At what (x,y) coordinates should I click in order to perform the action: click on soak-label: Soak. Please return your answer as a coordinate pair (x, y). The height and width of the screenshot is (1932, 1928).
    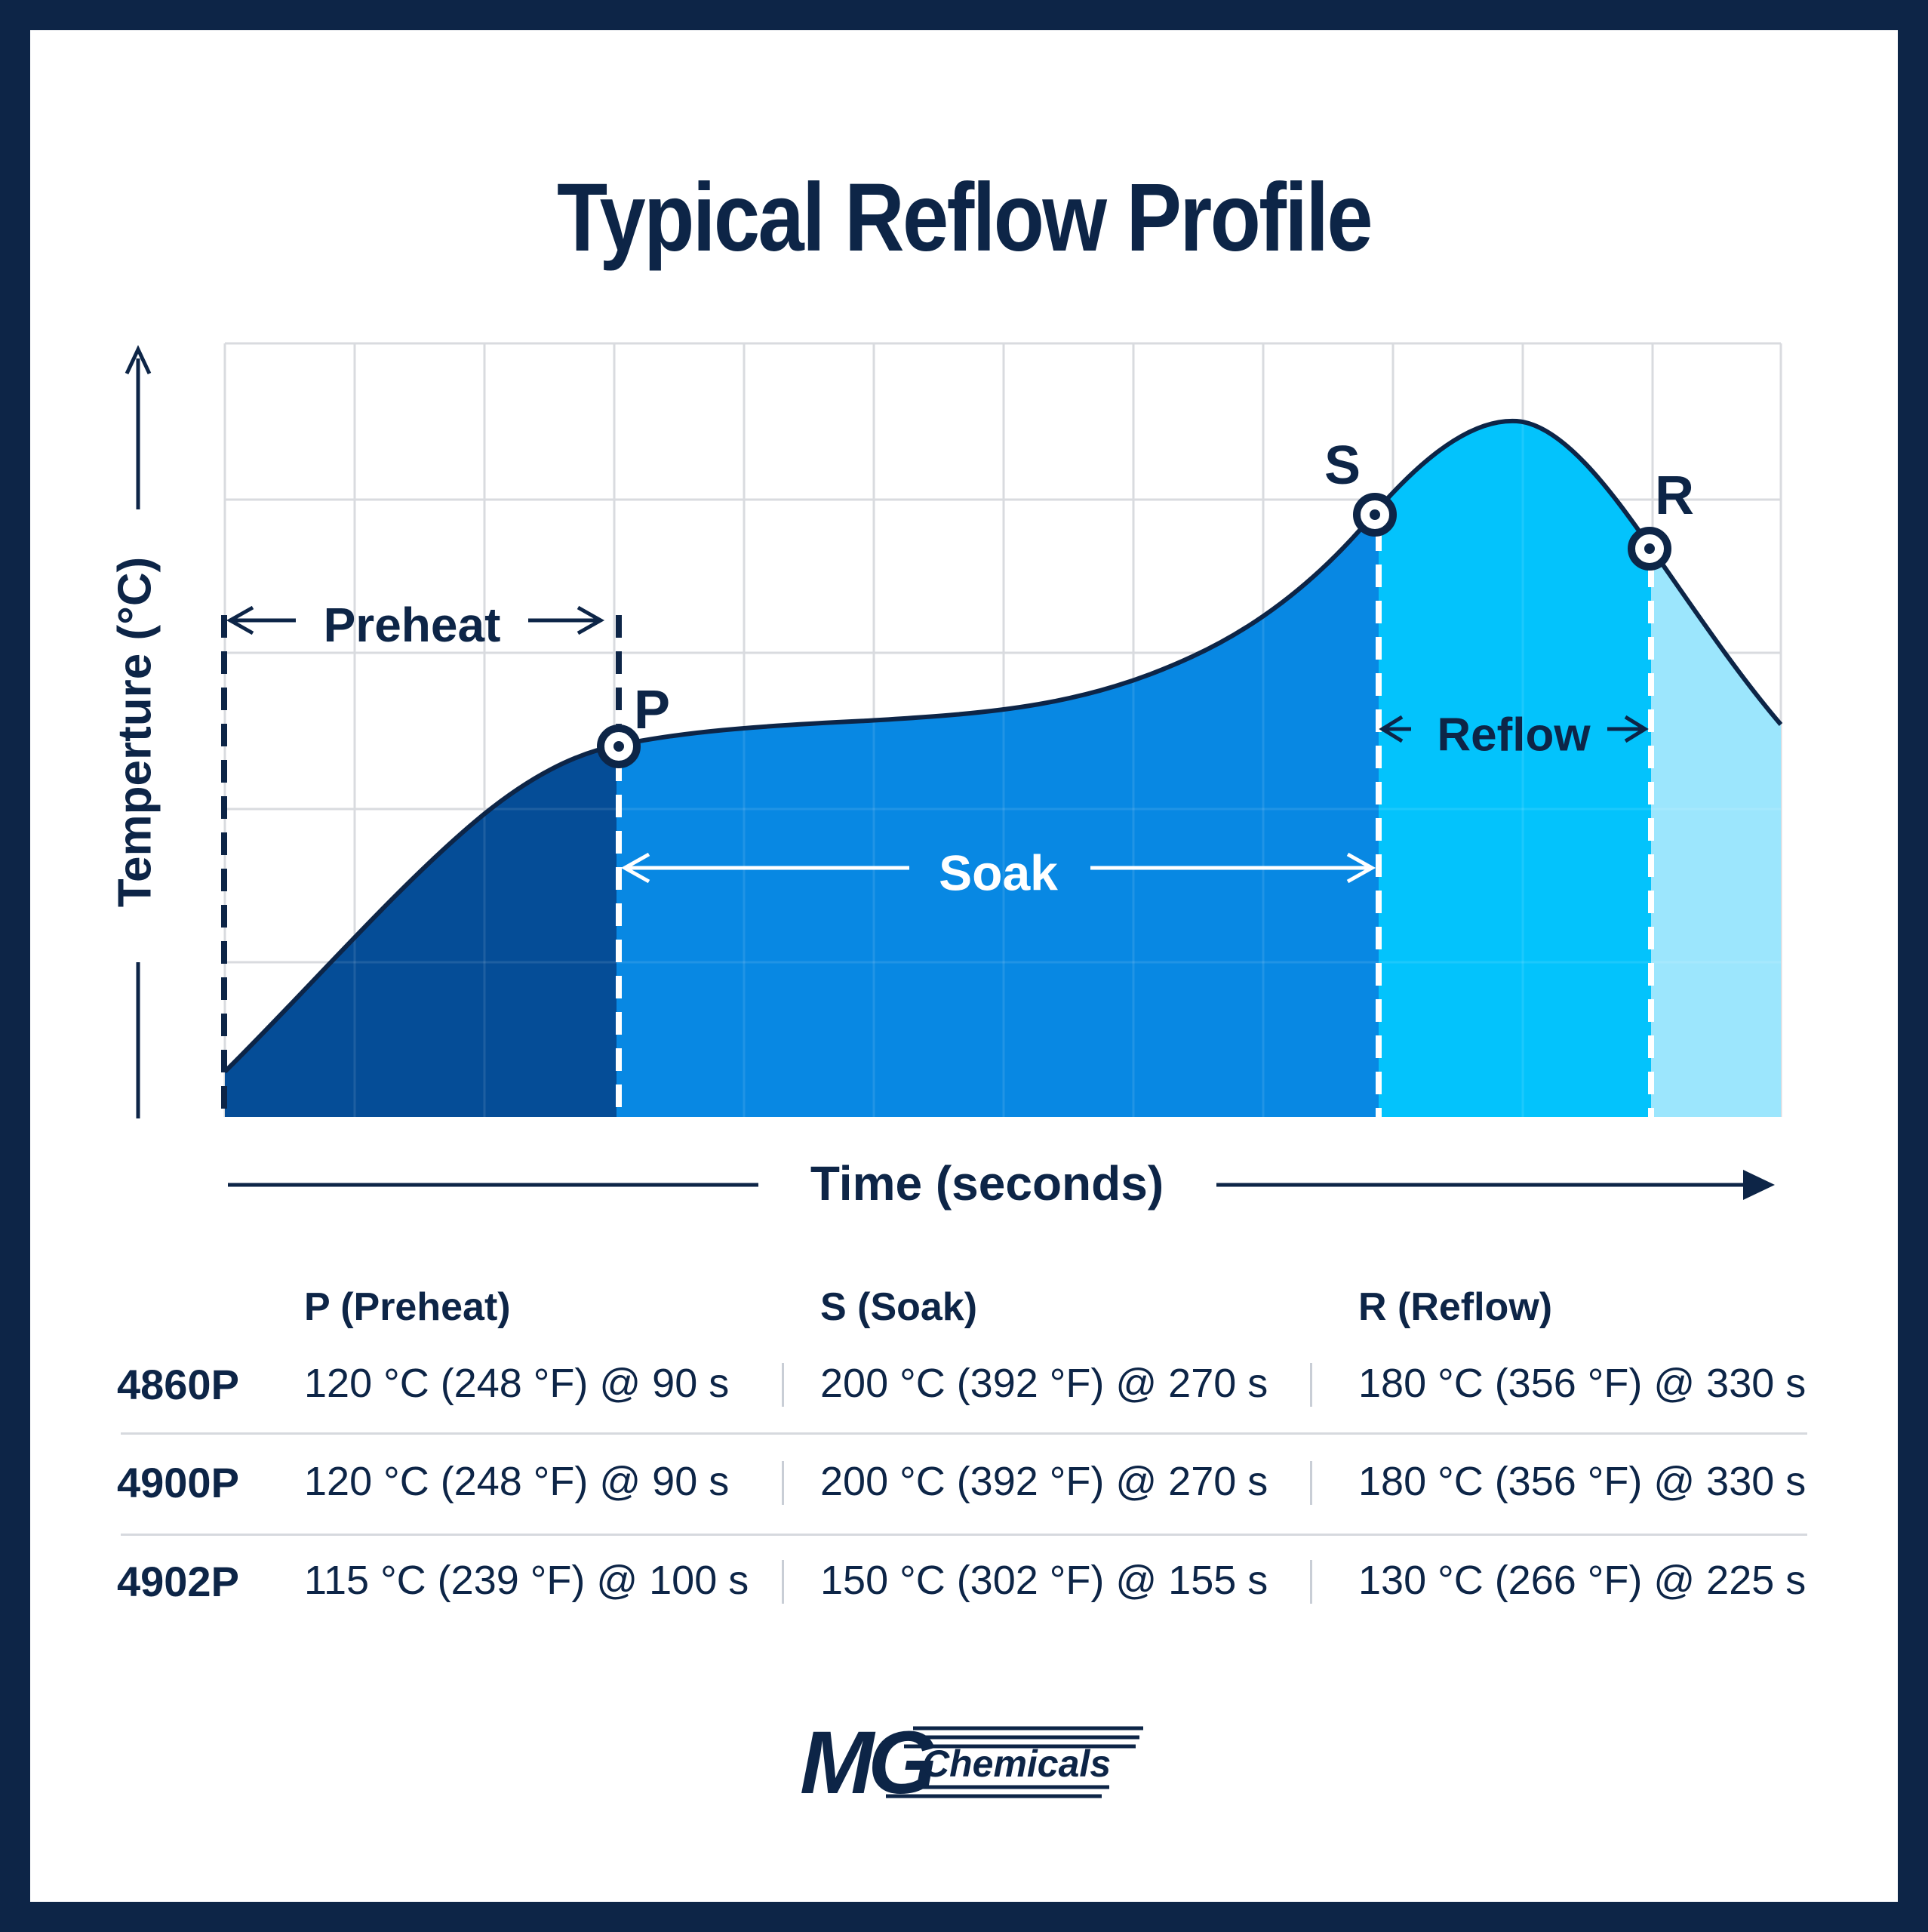
    Looking at the image, I should click on (998, 872).